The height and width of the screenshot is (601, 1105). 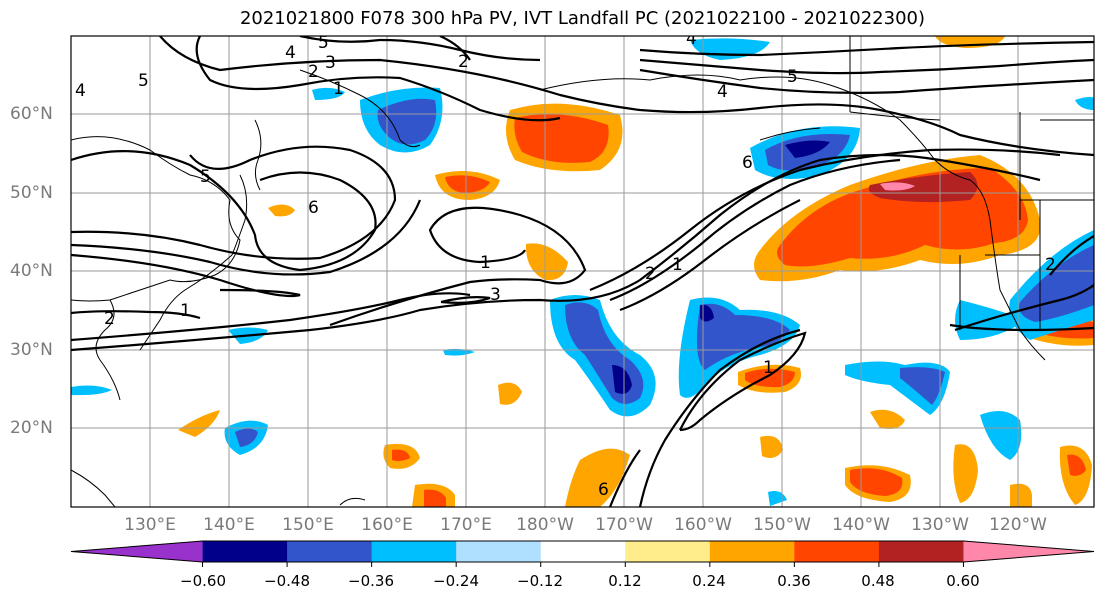 I want to click on lon-label: 120°W, so click(x=1018, y=525).